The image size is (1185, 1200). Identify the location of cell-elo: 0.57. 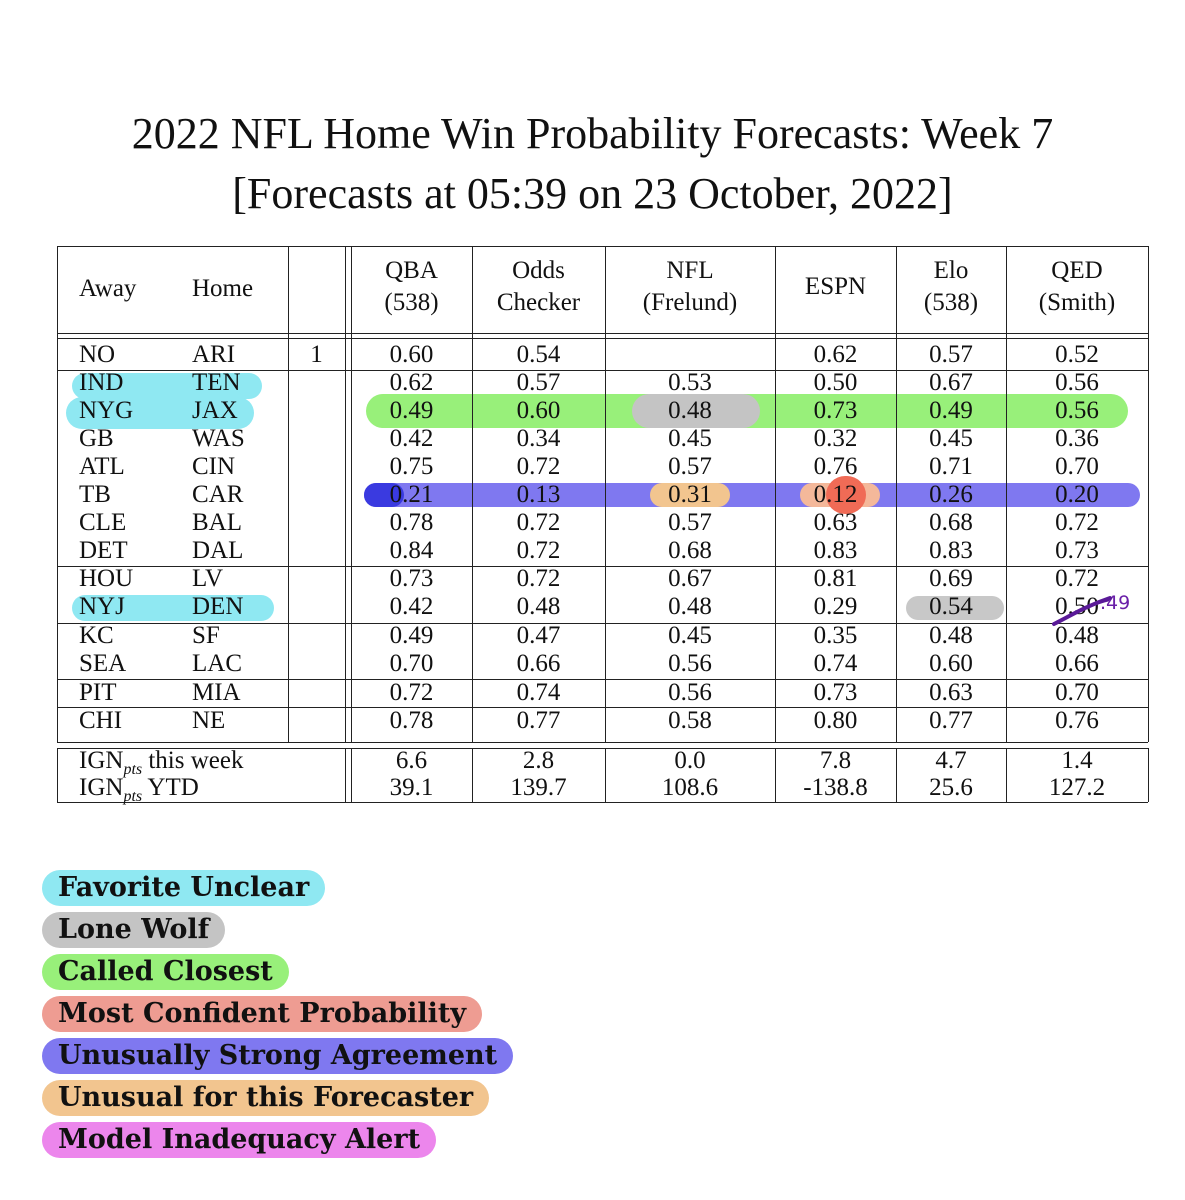
(951, 354).